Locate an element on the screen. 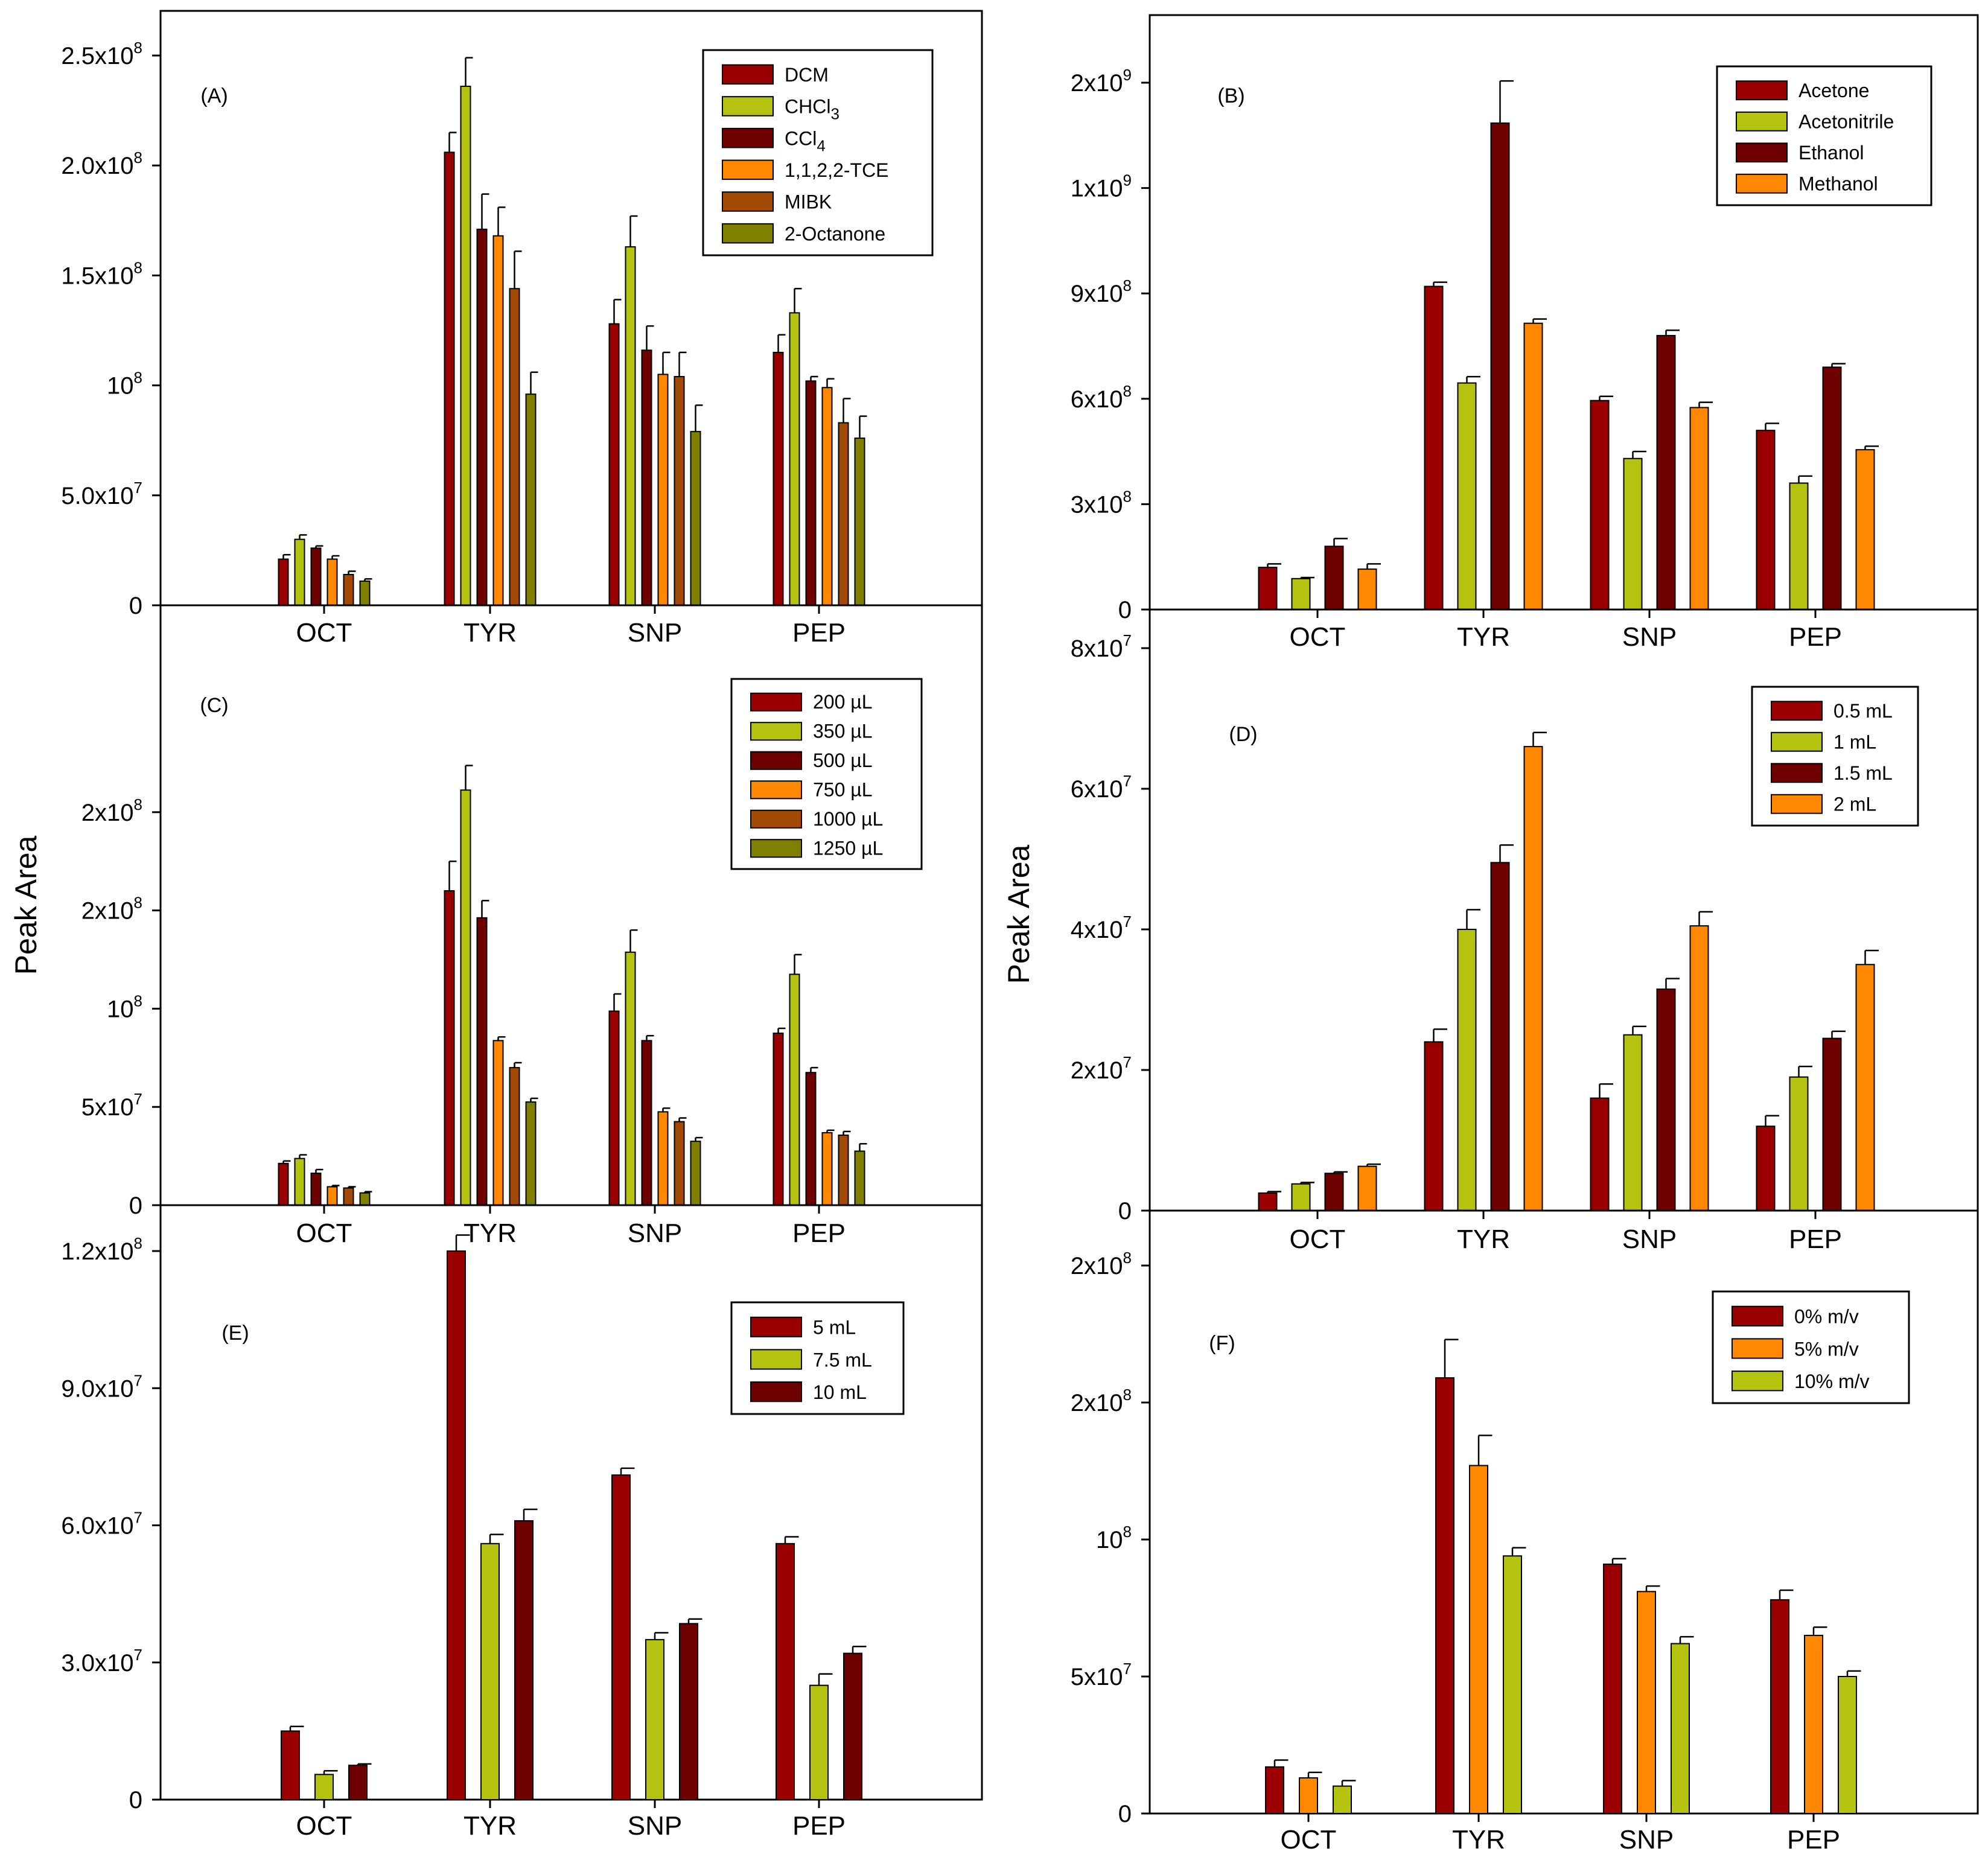  legend-entry: DCM is located at coordinates (807, 75).